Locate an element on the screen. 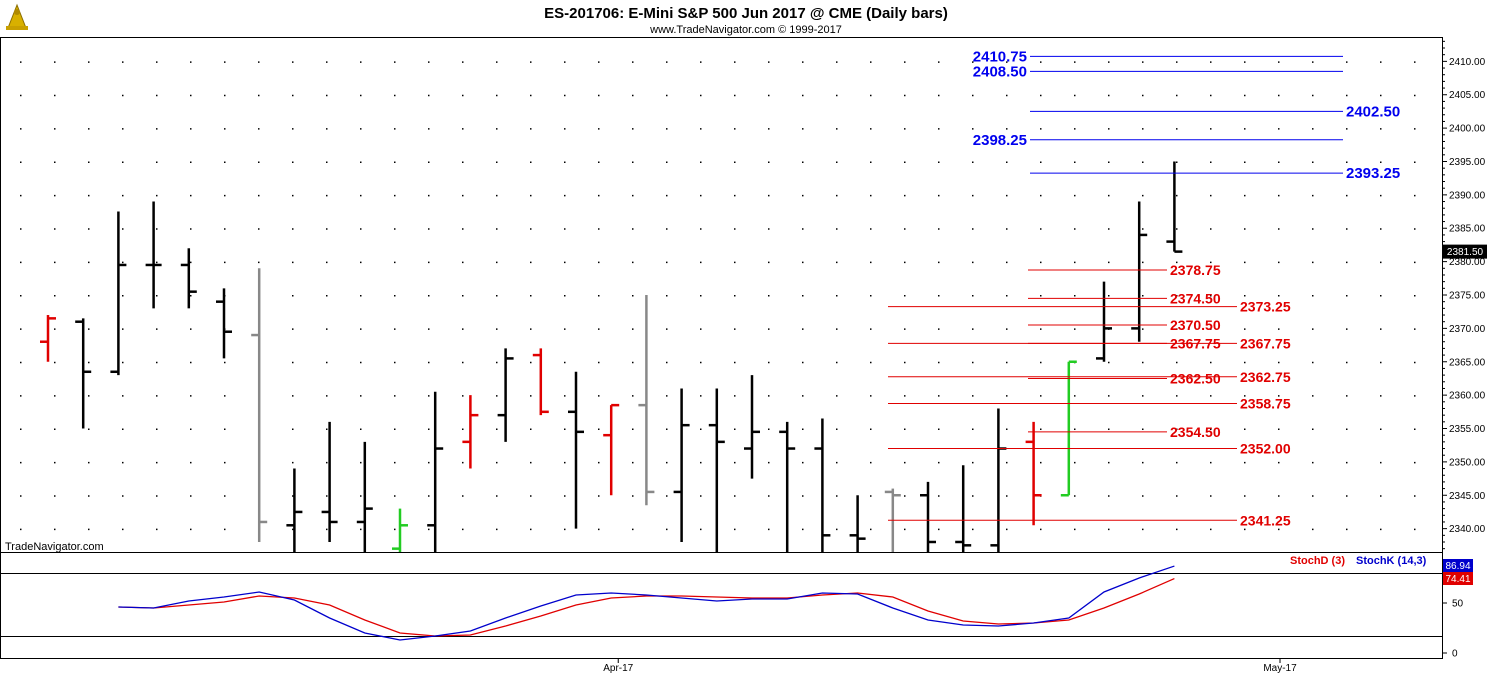 This screenshot has width=1492, height=677. red-level-label: 2367.75 is located at coordinates (1265, 343).